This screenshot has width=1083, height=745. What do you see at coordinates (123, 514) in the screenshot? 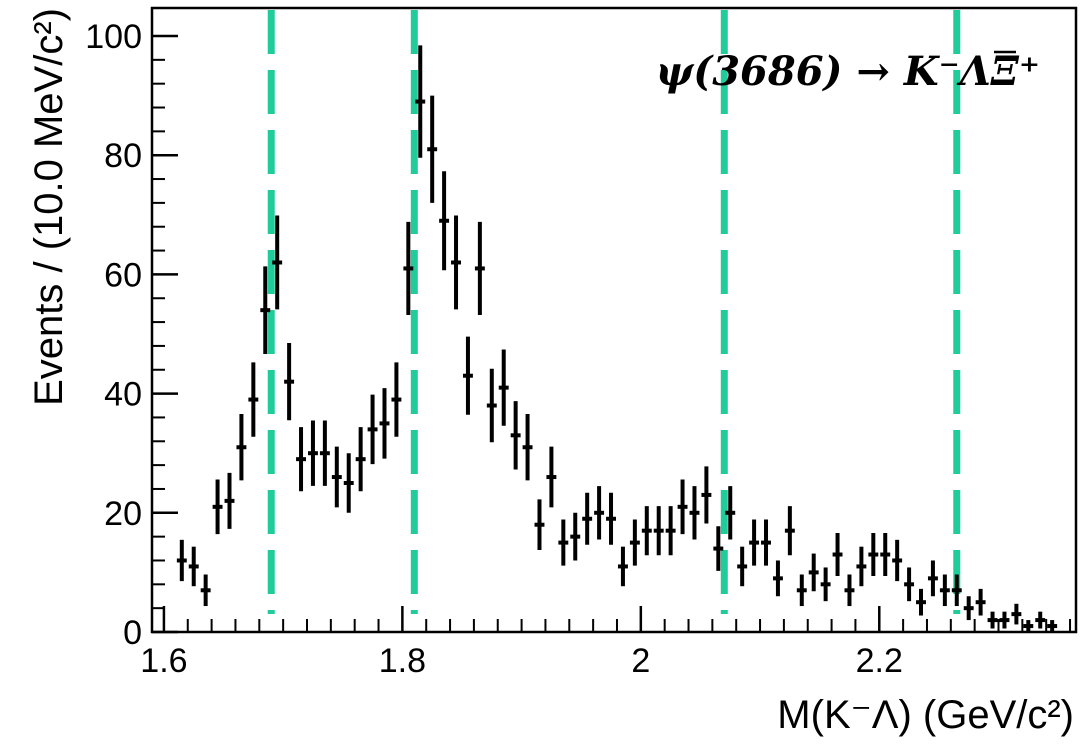
I see `y-tick-label: 20` at bounding box center [123, 514].